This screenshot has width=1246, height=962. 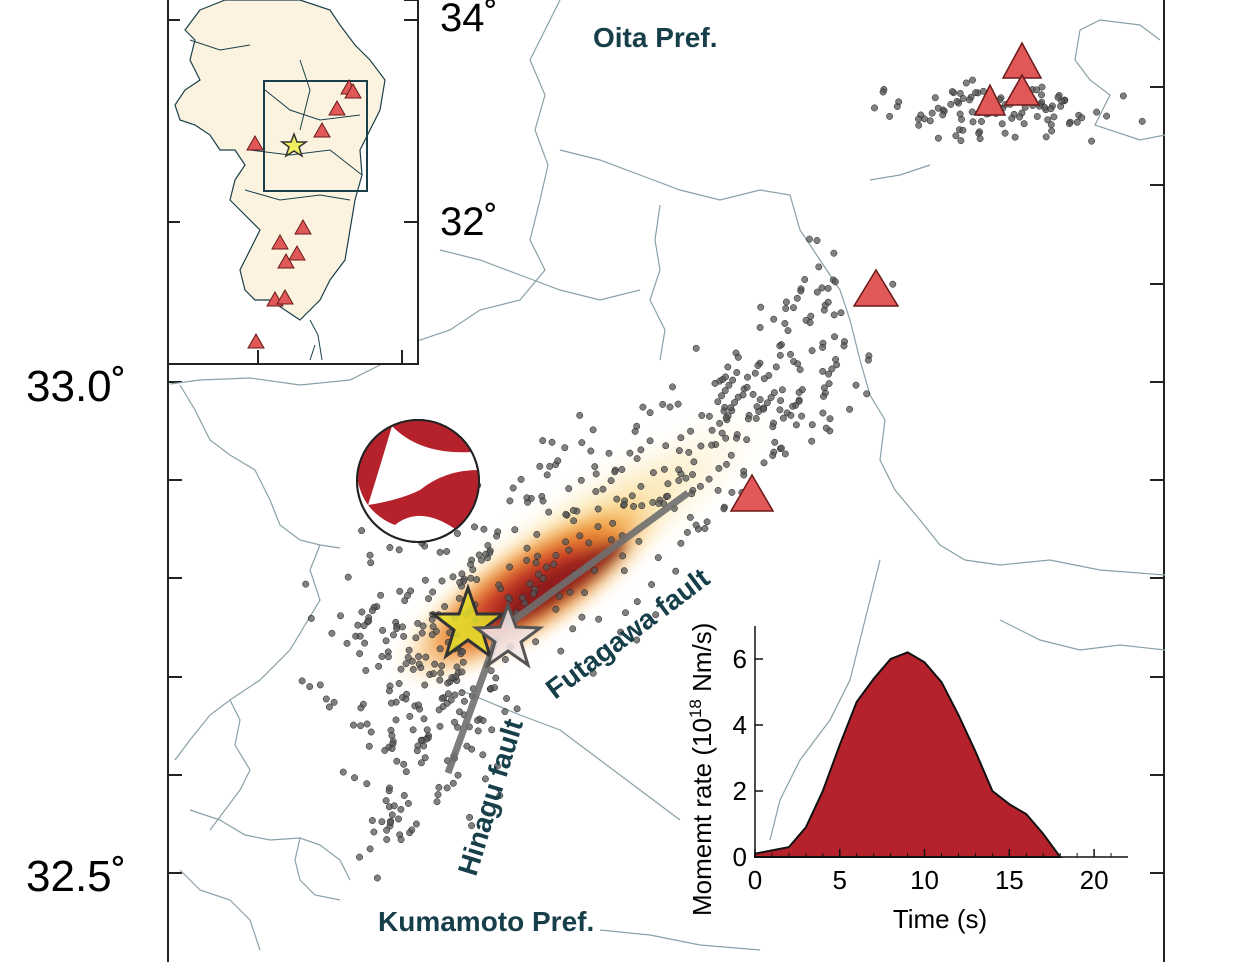 What do you see at coordinates (469, 20) in the screenshot?
I see `inset-latitude-label-34: 34˚` at bounding box center [469, 20].